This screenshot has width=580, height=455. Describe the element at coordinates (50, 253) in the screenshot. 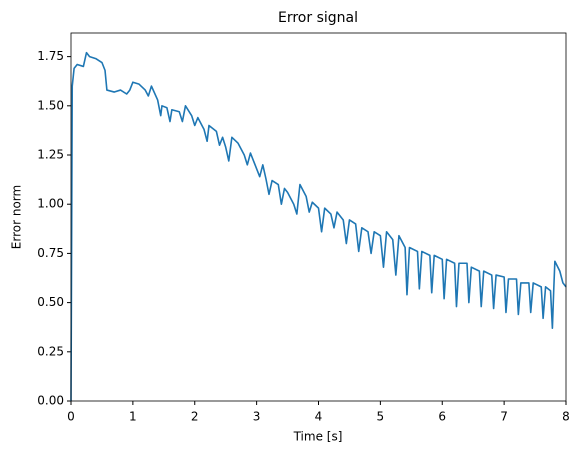

I see `y-tick-label: 0.75` at that location.